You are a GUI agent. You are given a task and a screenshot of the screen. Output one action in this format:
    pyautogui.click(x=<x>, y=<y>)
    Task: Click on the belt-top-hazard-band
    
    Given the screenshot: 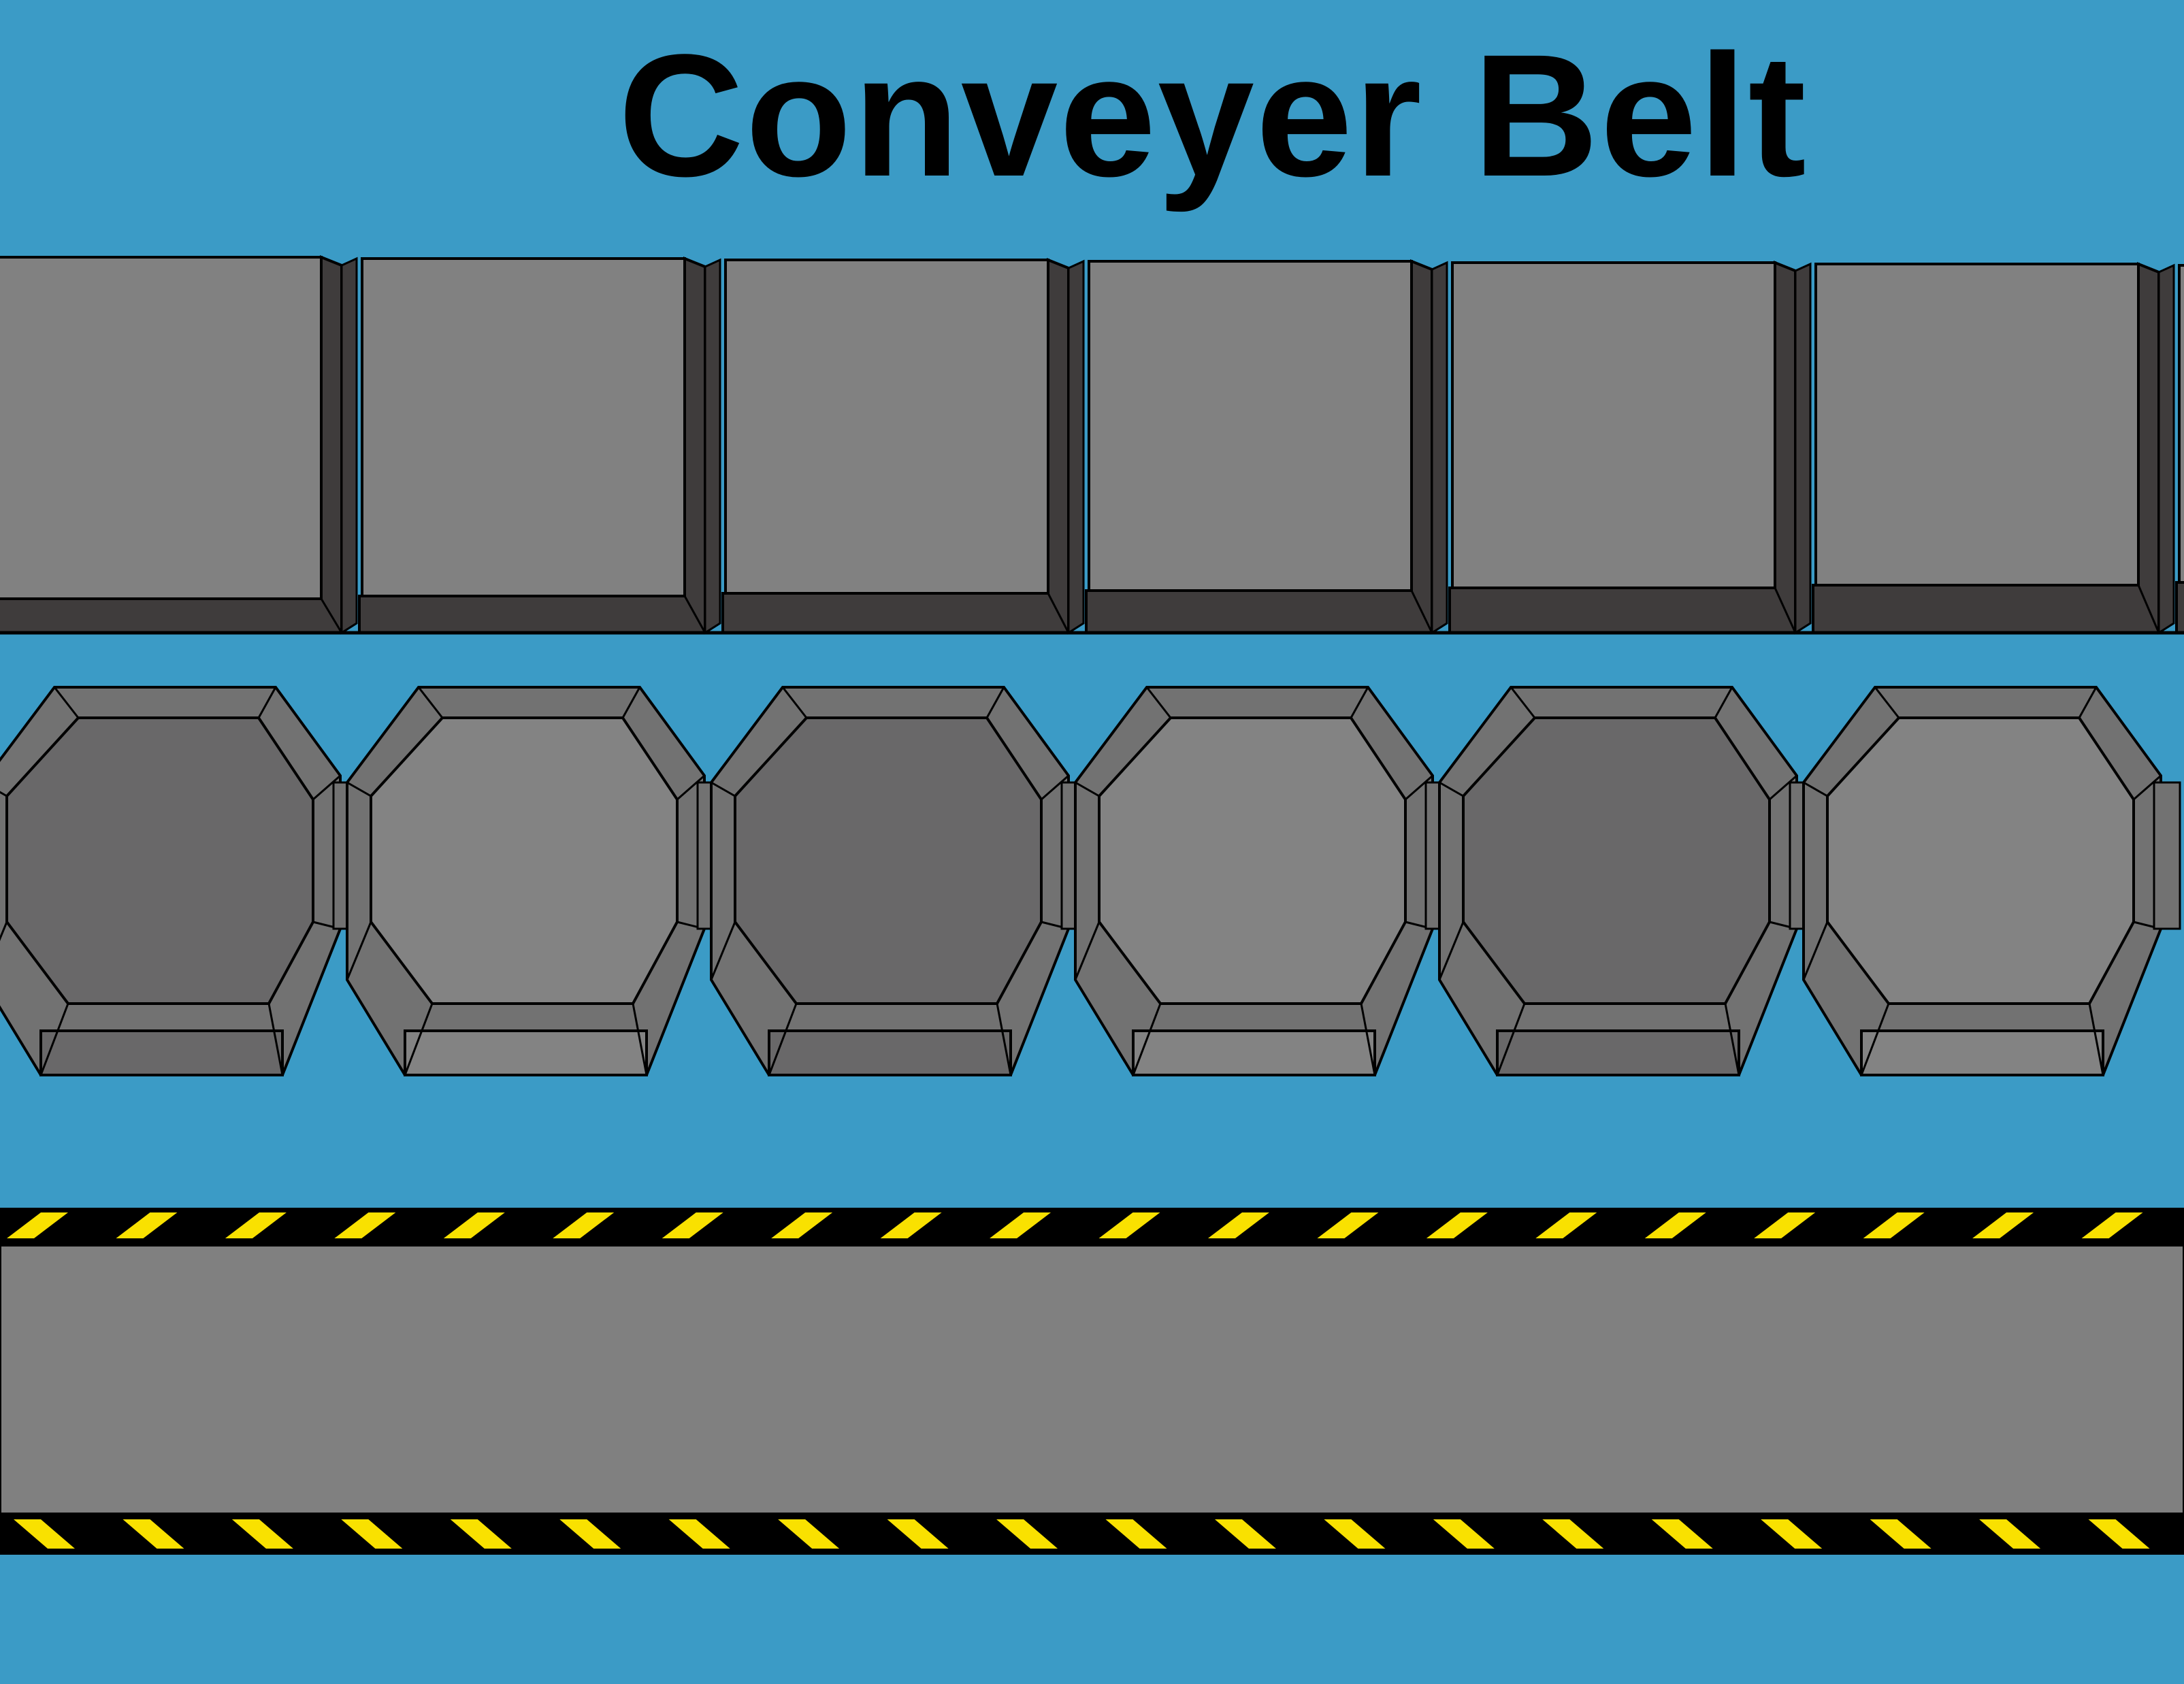 What is the action you would take?
    pyautogui.click(x=1092, y=1226)
    